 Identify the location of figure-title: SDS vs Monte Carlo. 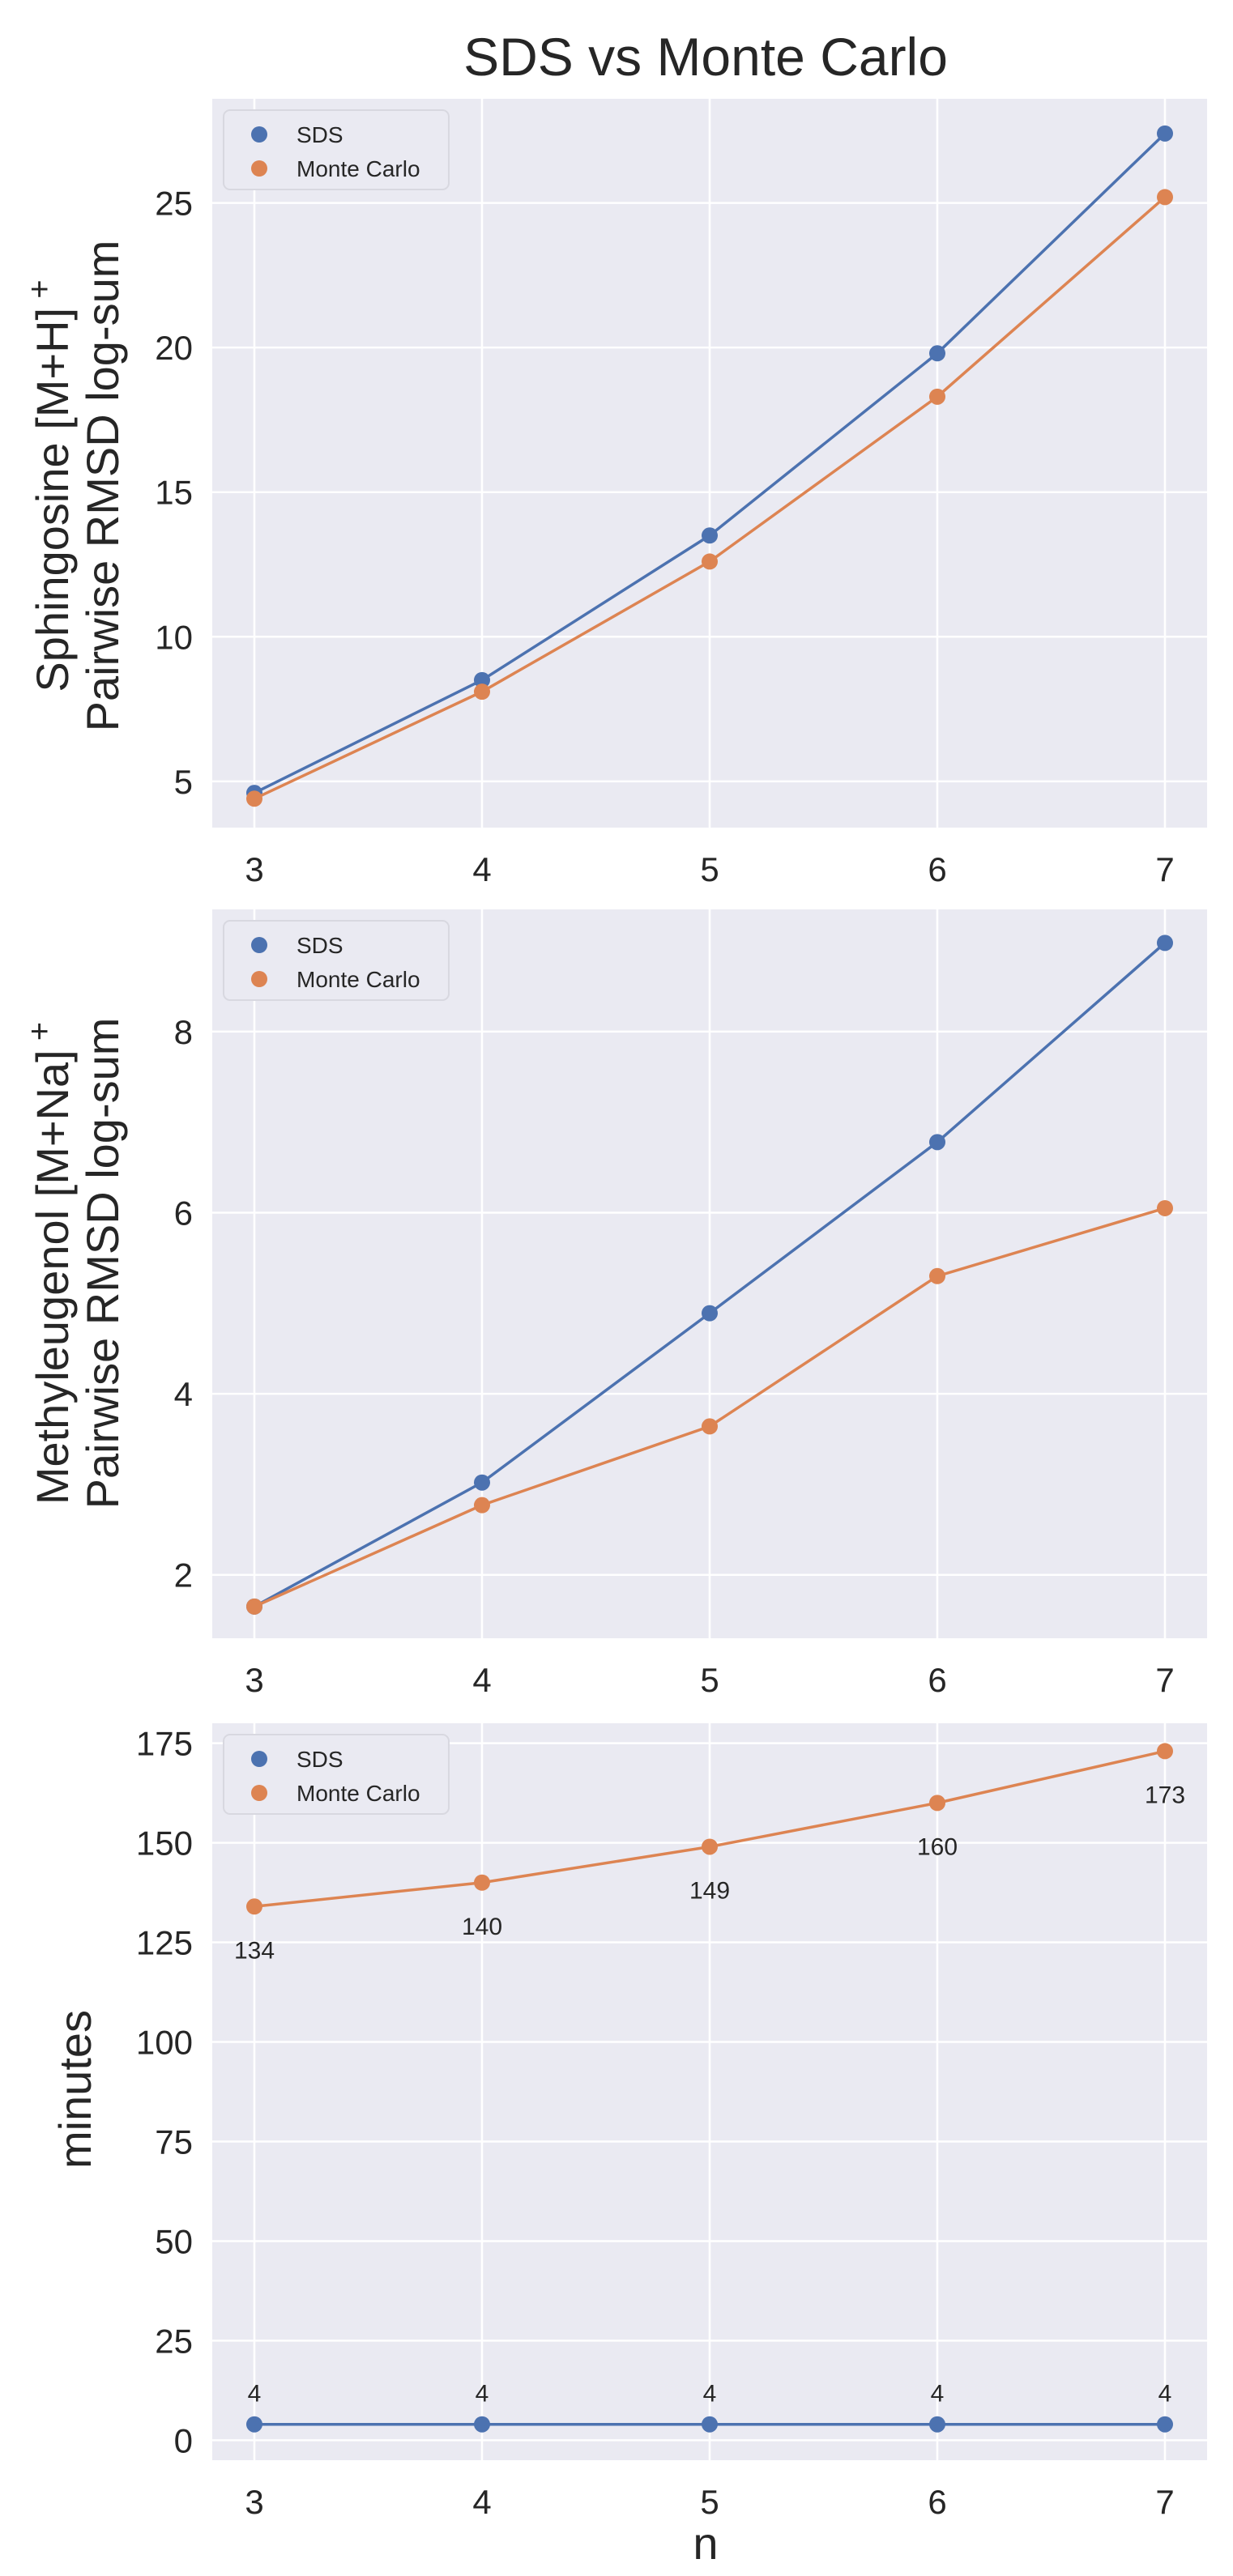
(705, 57).